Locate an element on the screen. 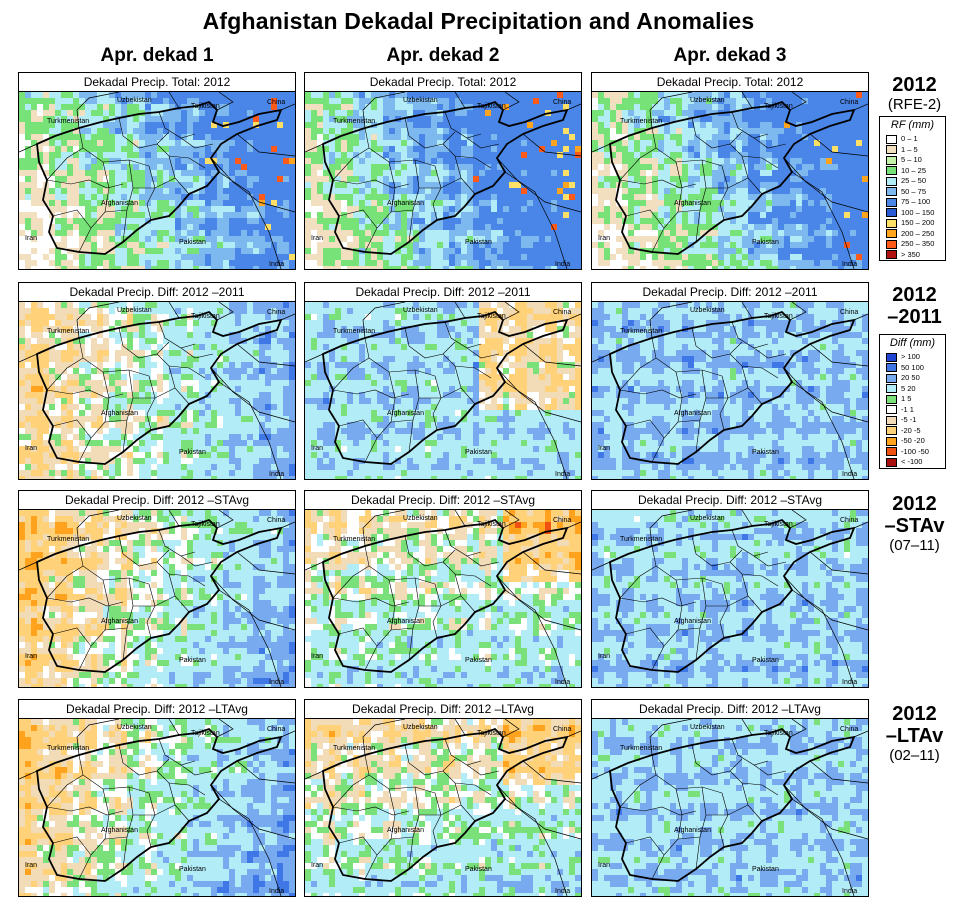 Image resolution: width=957 pixels, height=917 pixels. legend-label: > 100 is located at coordinates (910, 357).